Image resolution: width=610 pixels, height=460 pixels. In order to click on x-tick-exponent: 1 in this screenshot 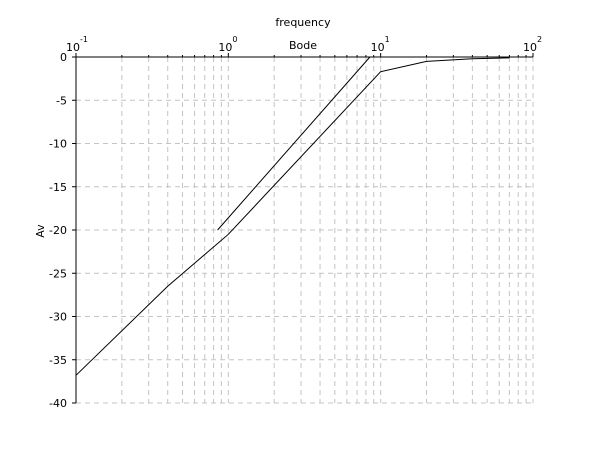, I will do `click(387, 39)`.